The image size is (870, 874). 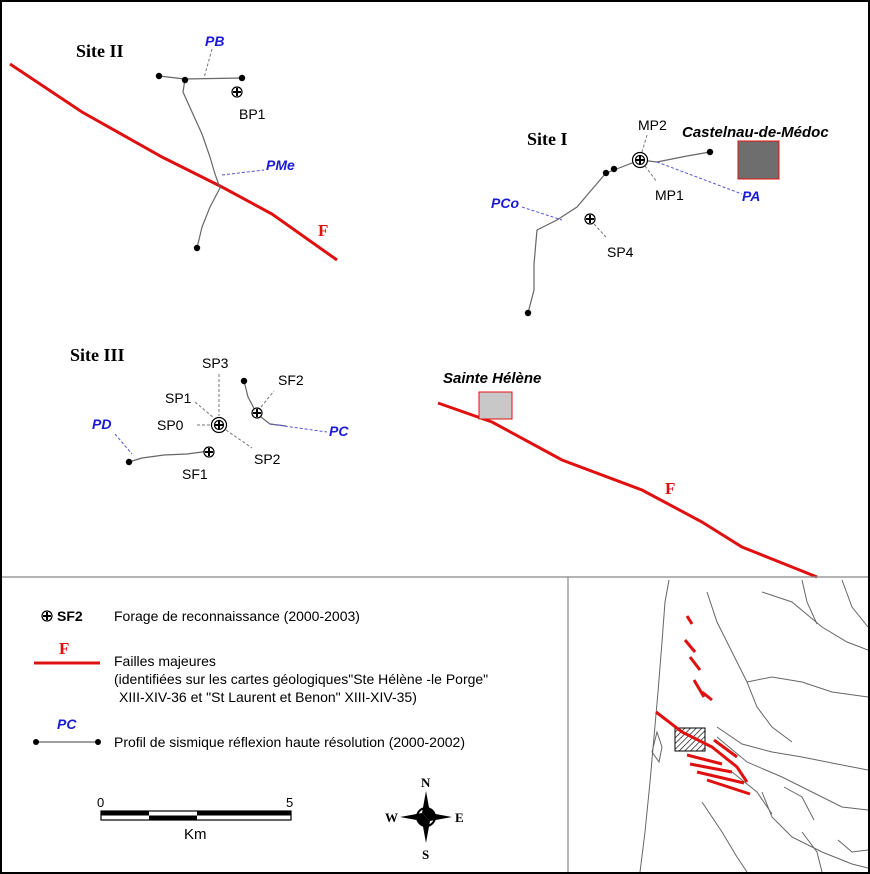 I want to click on inset-estuary, so click(x=792, y=748).